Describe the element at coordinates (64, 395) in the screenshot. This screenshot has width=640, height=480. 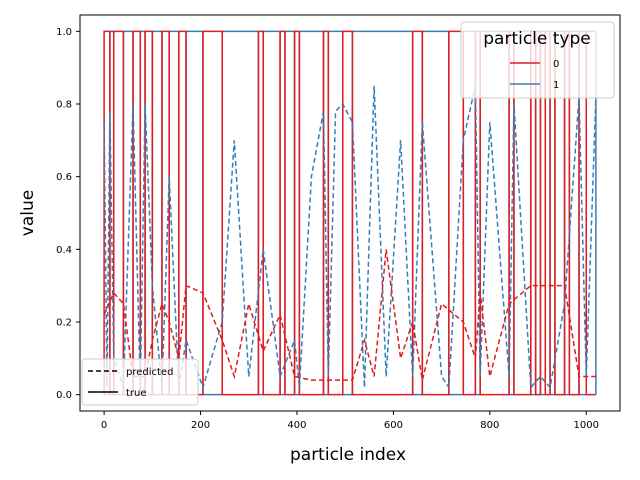
I see `y-tick-label: 0.0` at that location.